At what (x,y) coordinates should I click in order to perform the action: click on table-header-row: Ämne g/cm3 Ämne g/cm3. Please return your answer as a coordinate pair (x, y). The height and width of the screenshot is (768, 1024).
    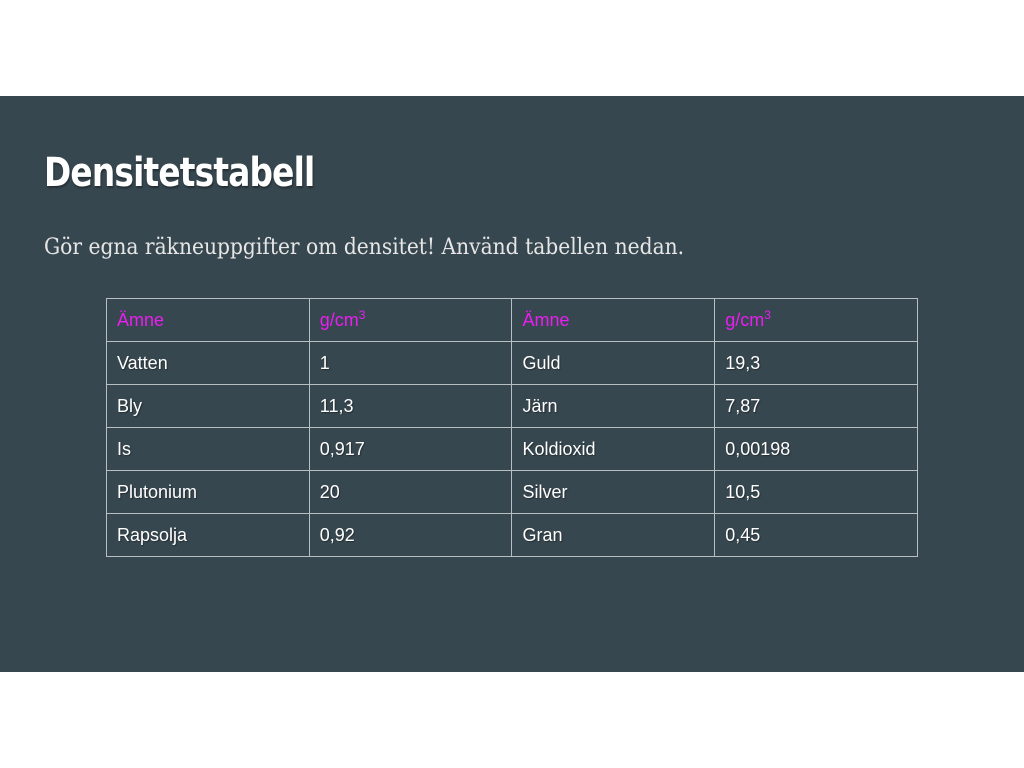
    Looking at the image, I should click on (512, 320).